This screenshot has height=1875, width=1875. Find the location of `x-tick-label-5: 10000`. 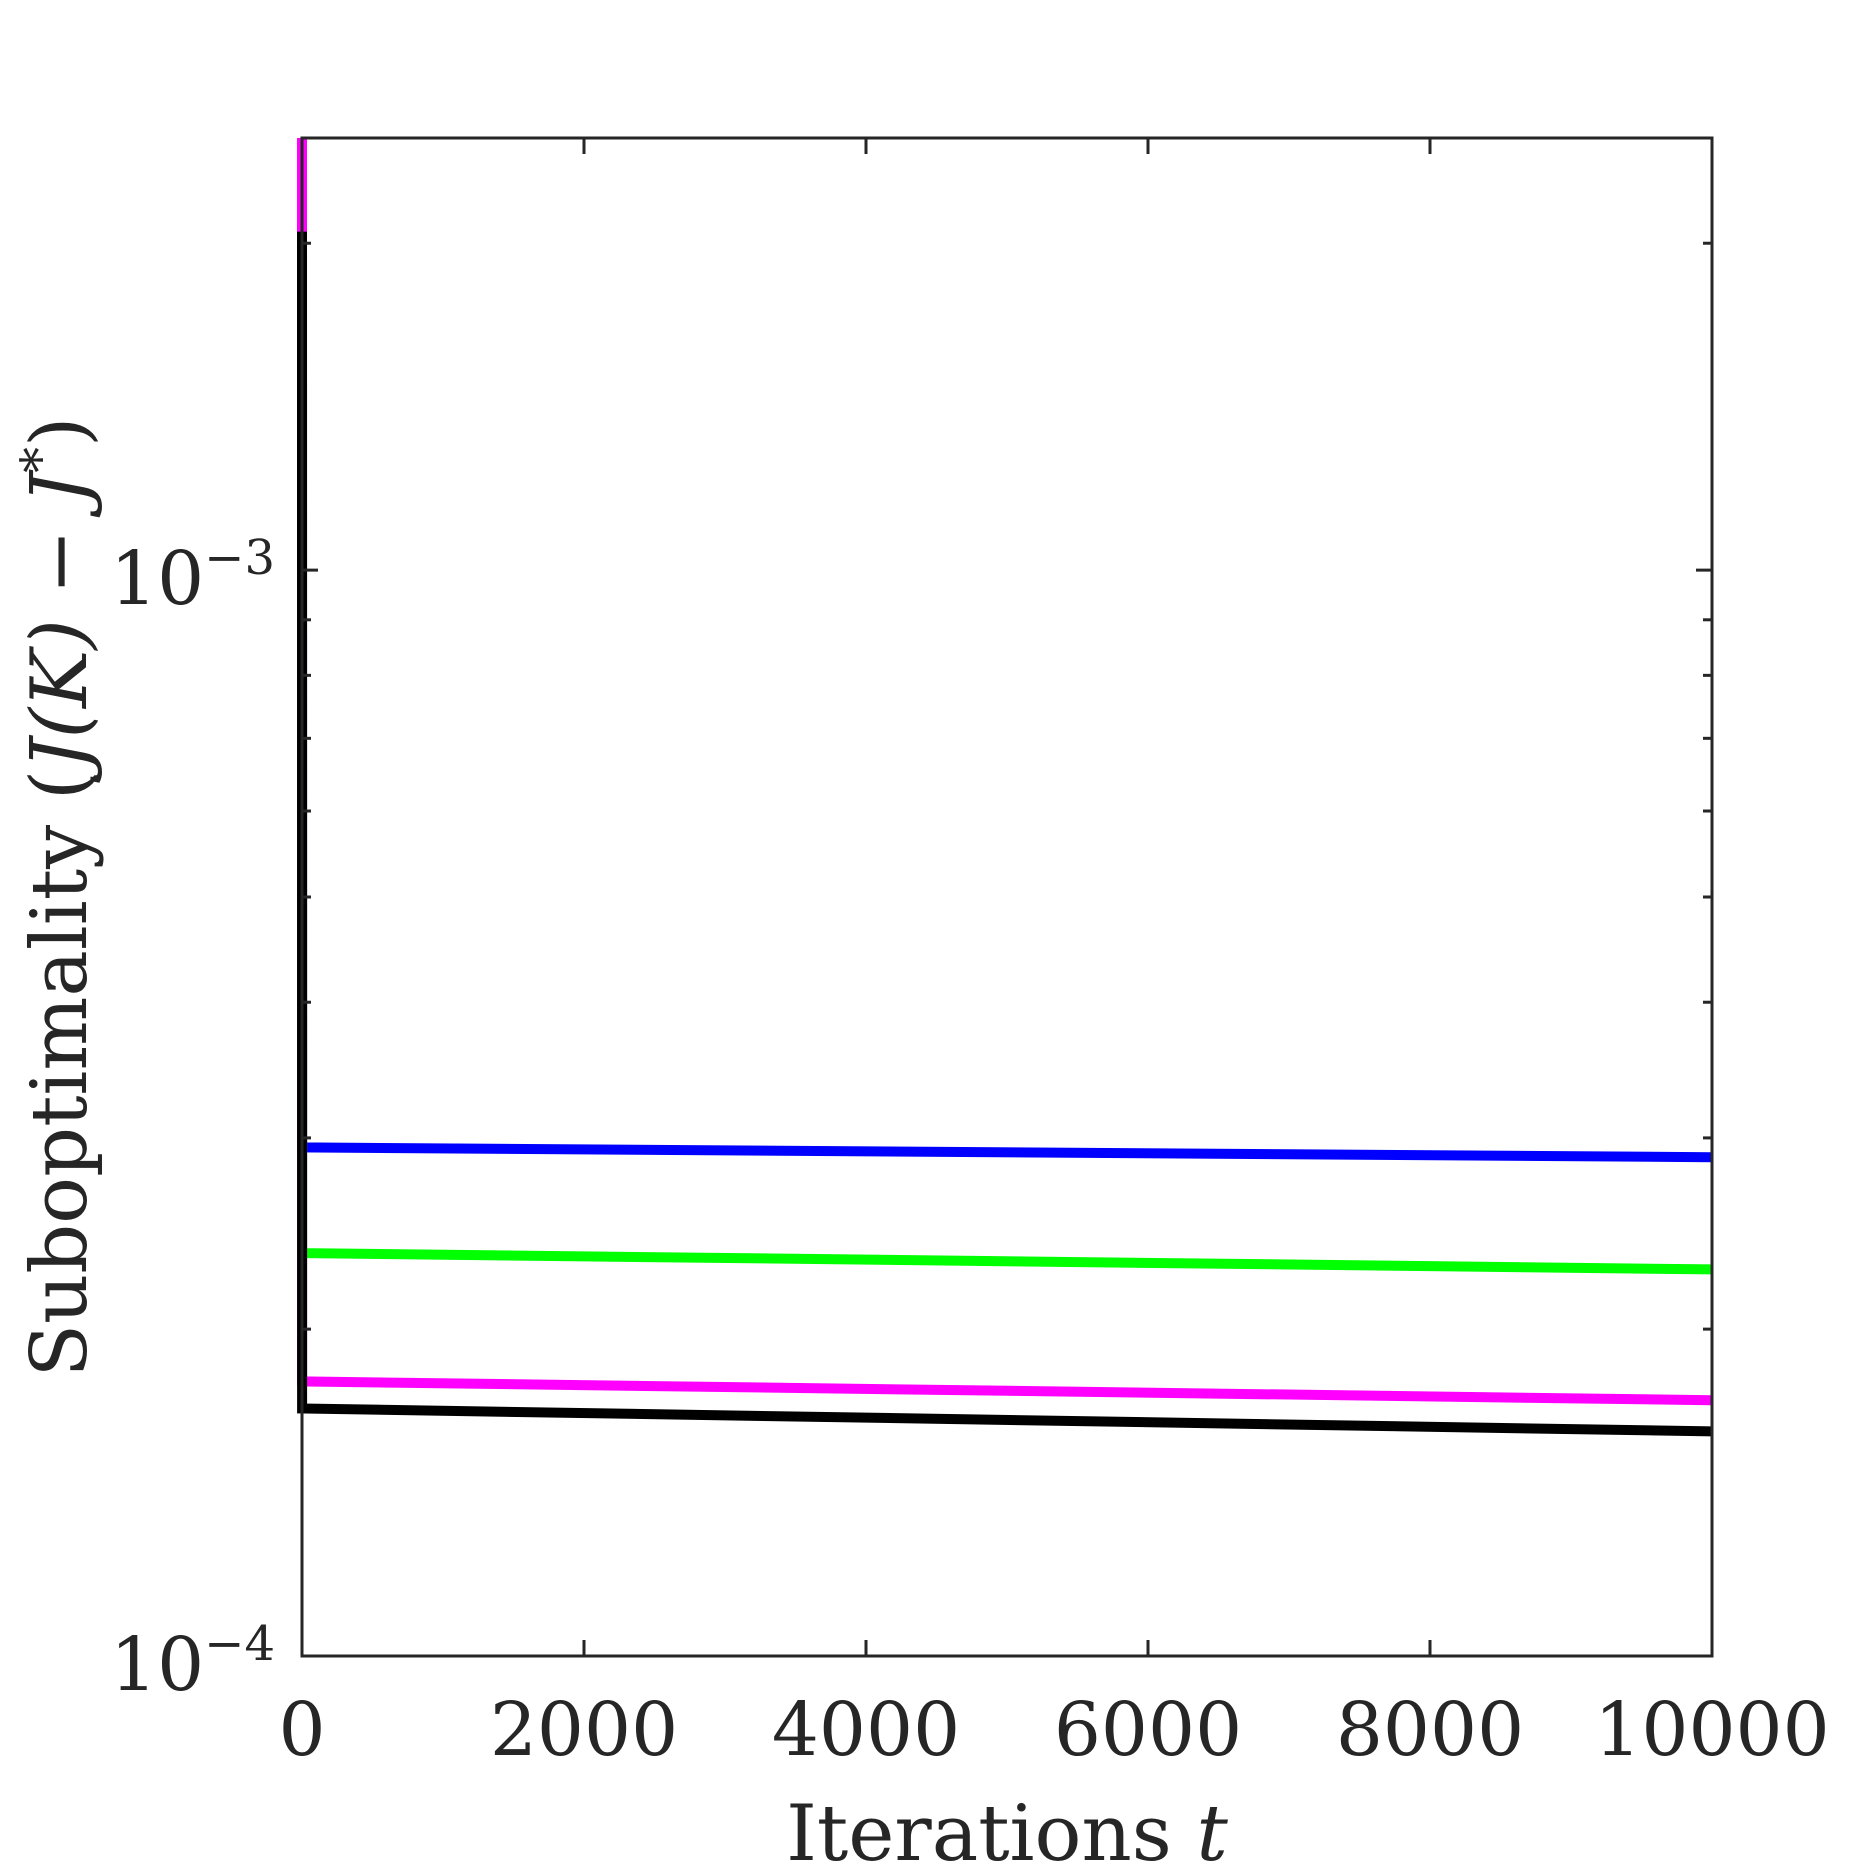

x-tick-label-5: 10000 is located at coordinates (1711, 1730).